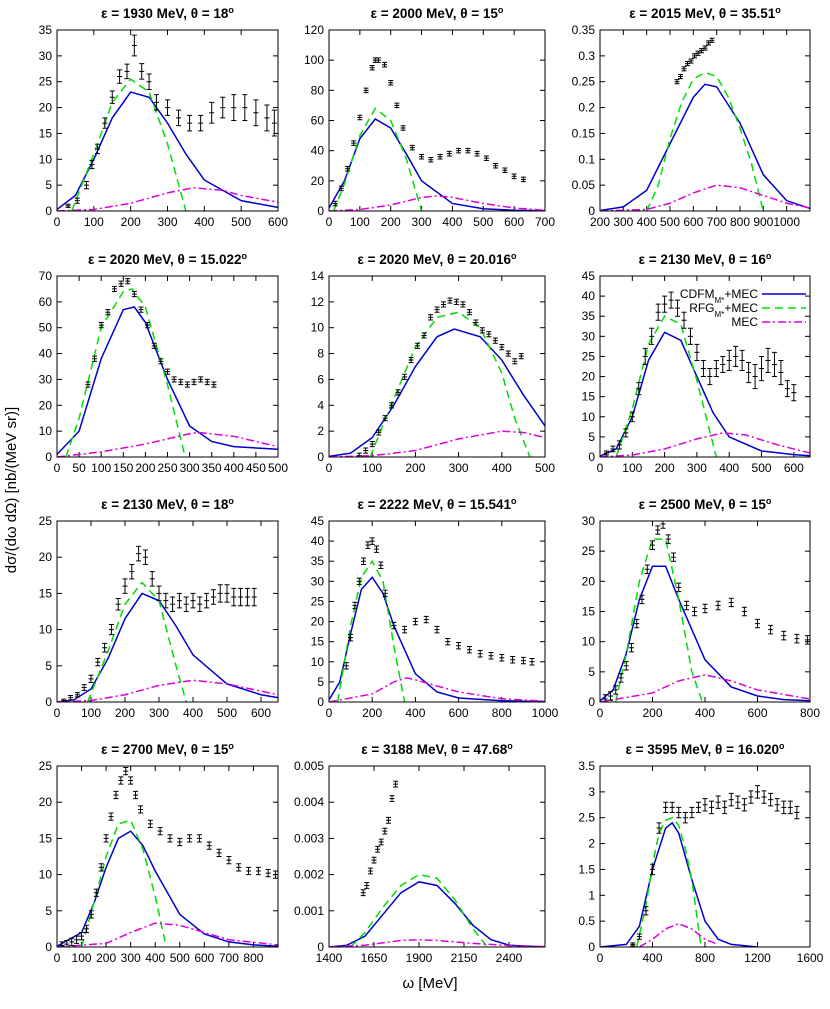 This screenshot has width=830, height=1009. Describe the element at coordinates (318, 561) in the screenshot. I see `y-tick-label: 35` at that location.